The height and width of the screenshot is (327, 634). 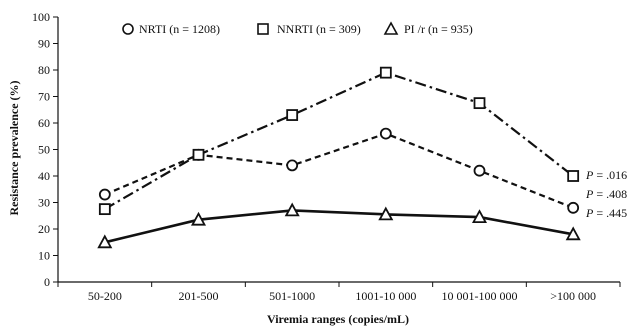 I want to click on x-tick-label: 501-1000, so click(x=292, y=296).